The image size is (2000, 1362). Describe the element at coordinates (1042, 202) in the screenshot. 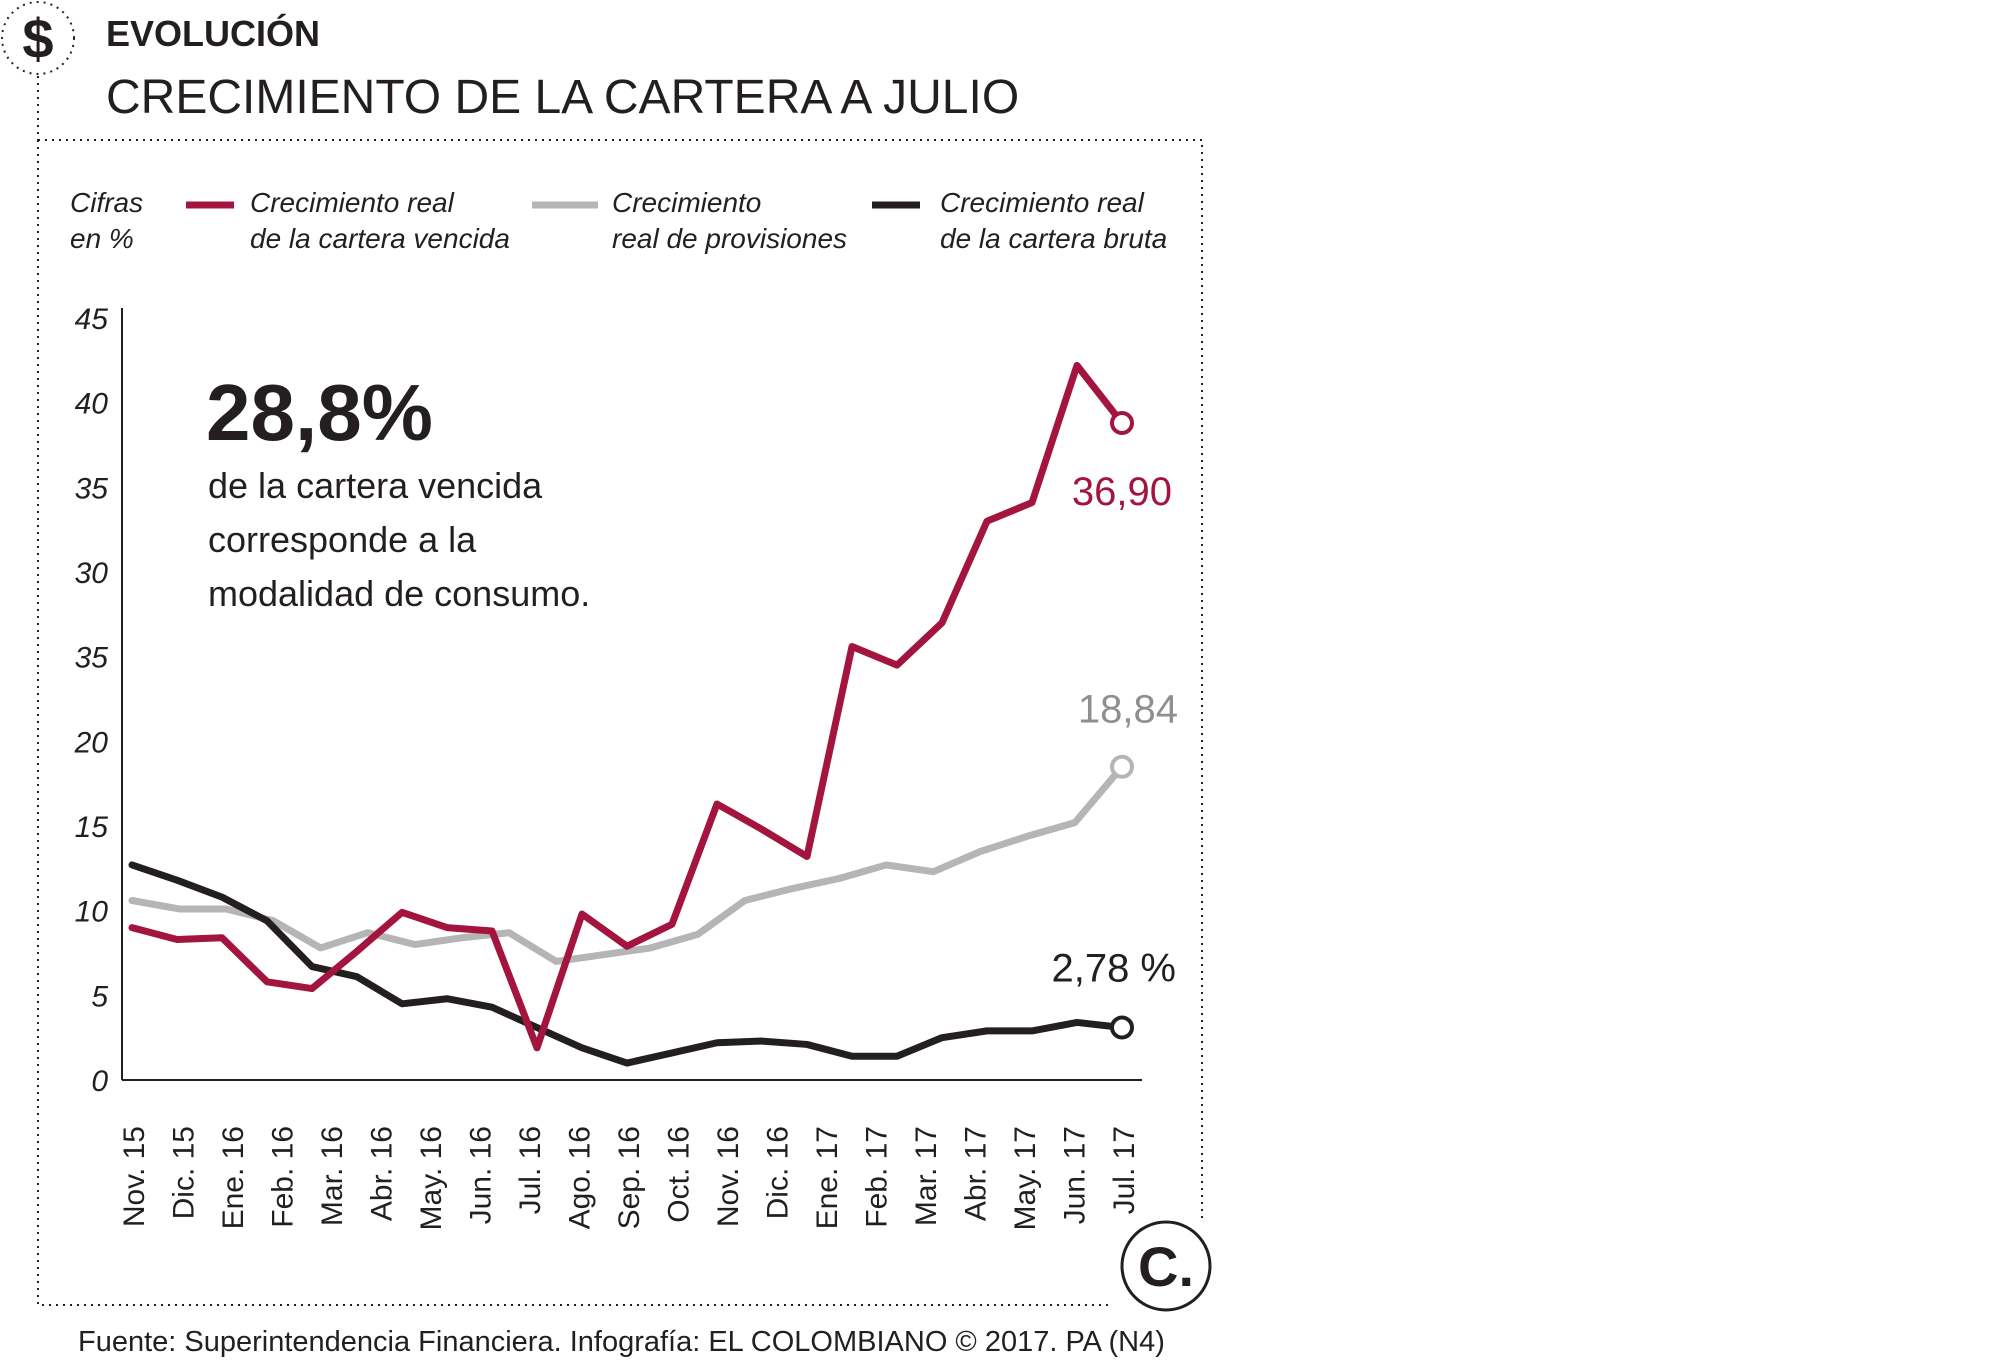

I see `legend-label-cartera-bruta-line-1: Crecimiento real` at that location.